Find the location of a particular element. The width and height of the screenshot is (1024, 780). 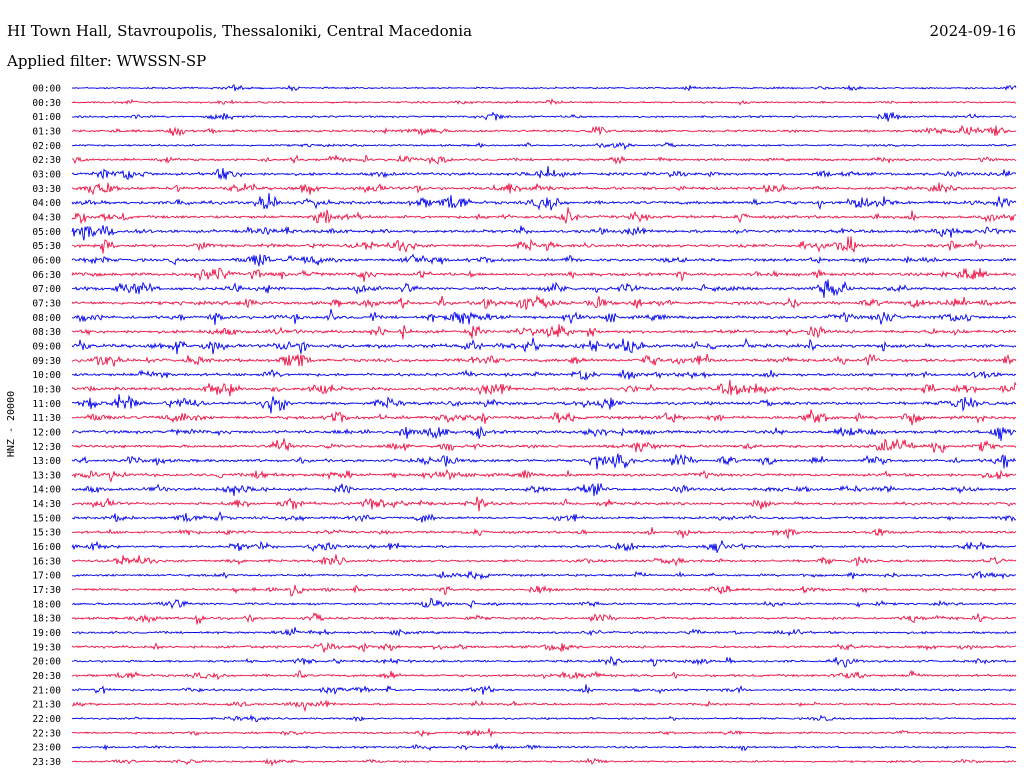

row-time-label: 10:30 is located at coordinates (46, 389).